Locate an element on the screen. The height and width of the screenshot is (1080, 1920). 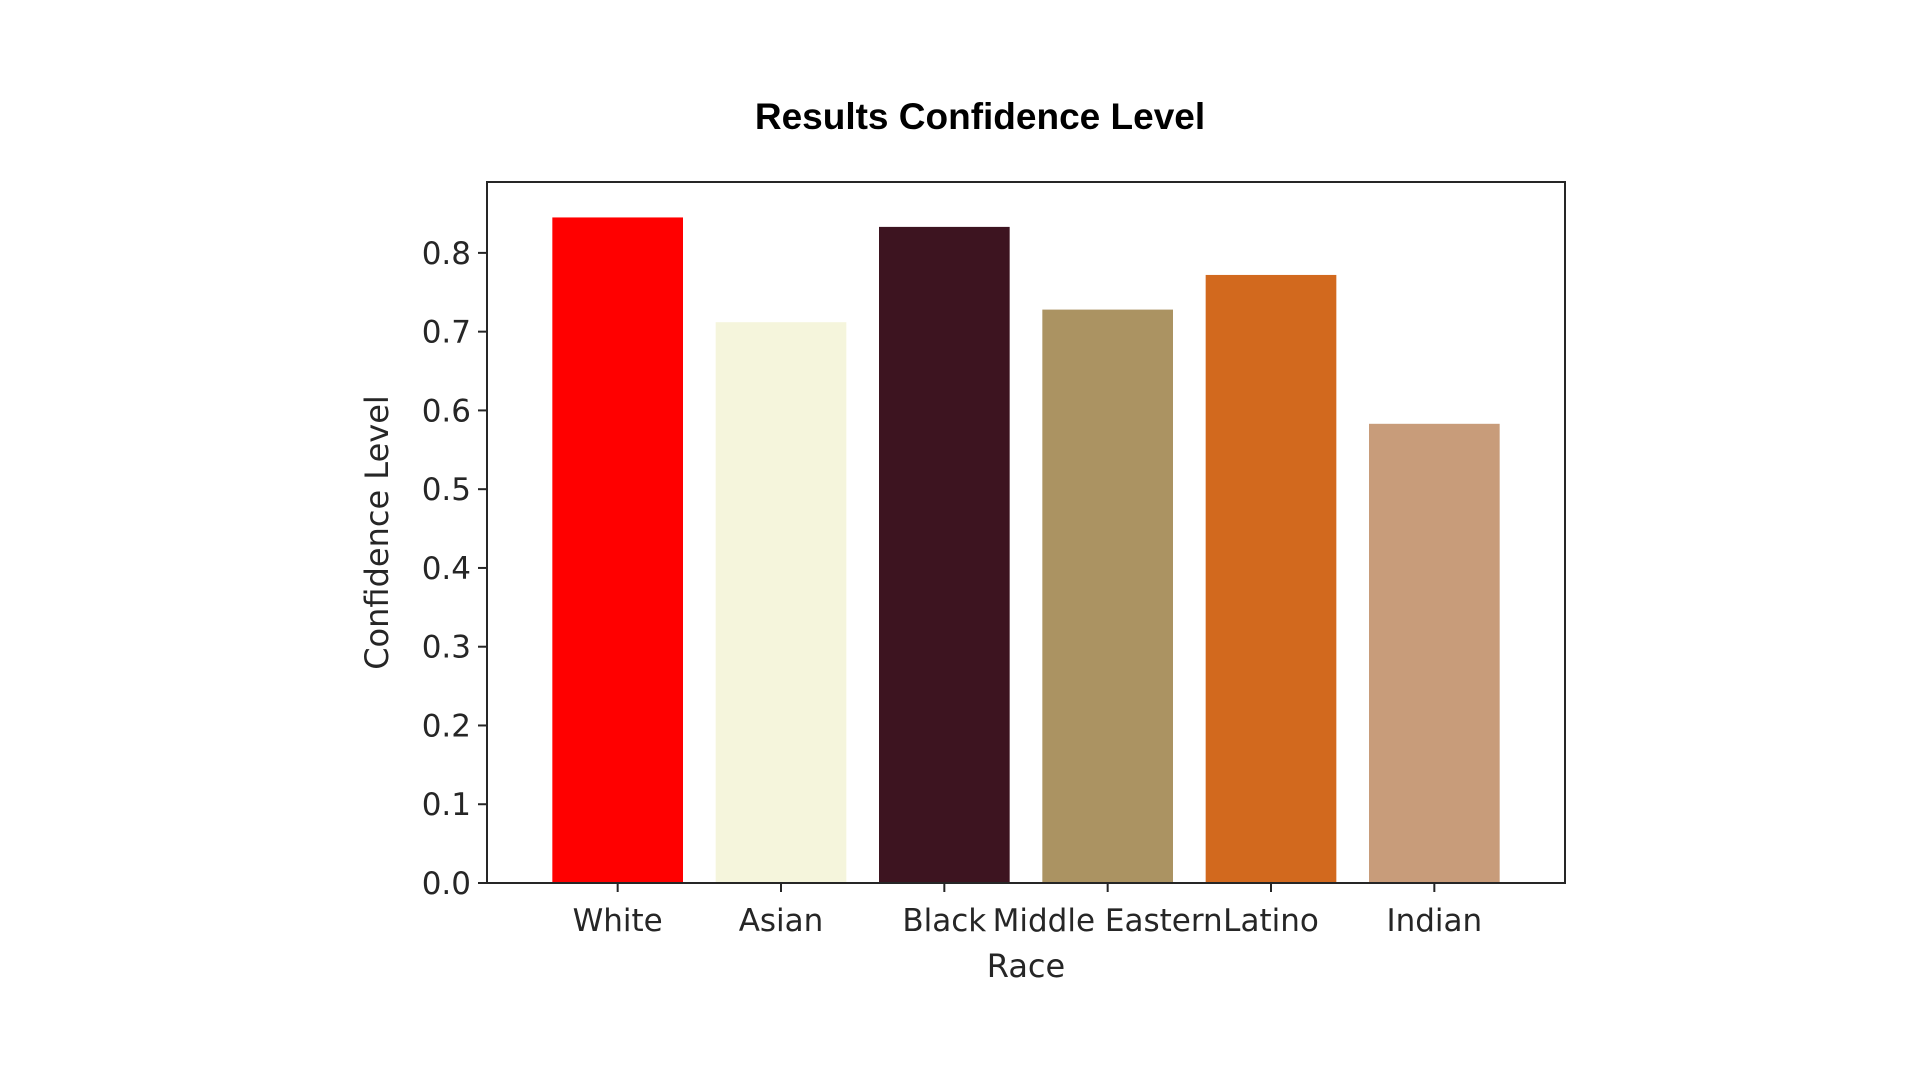
y-axis-ticks: 0.0 0.1 0.2 0.3 0.4 0.5 0.6 0.7 0.8 is located at coordinates (454, 569).